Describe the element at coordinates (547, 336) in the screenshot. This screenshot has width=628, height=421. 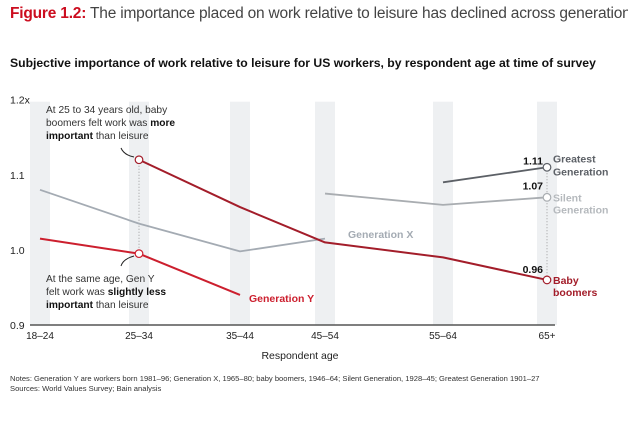
I see `x-tick-label: 65+` at that location.